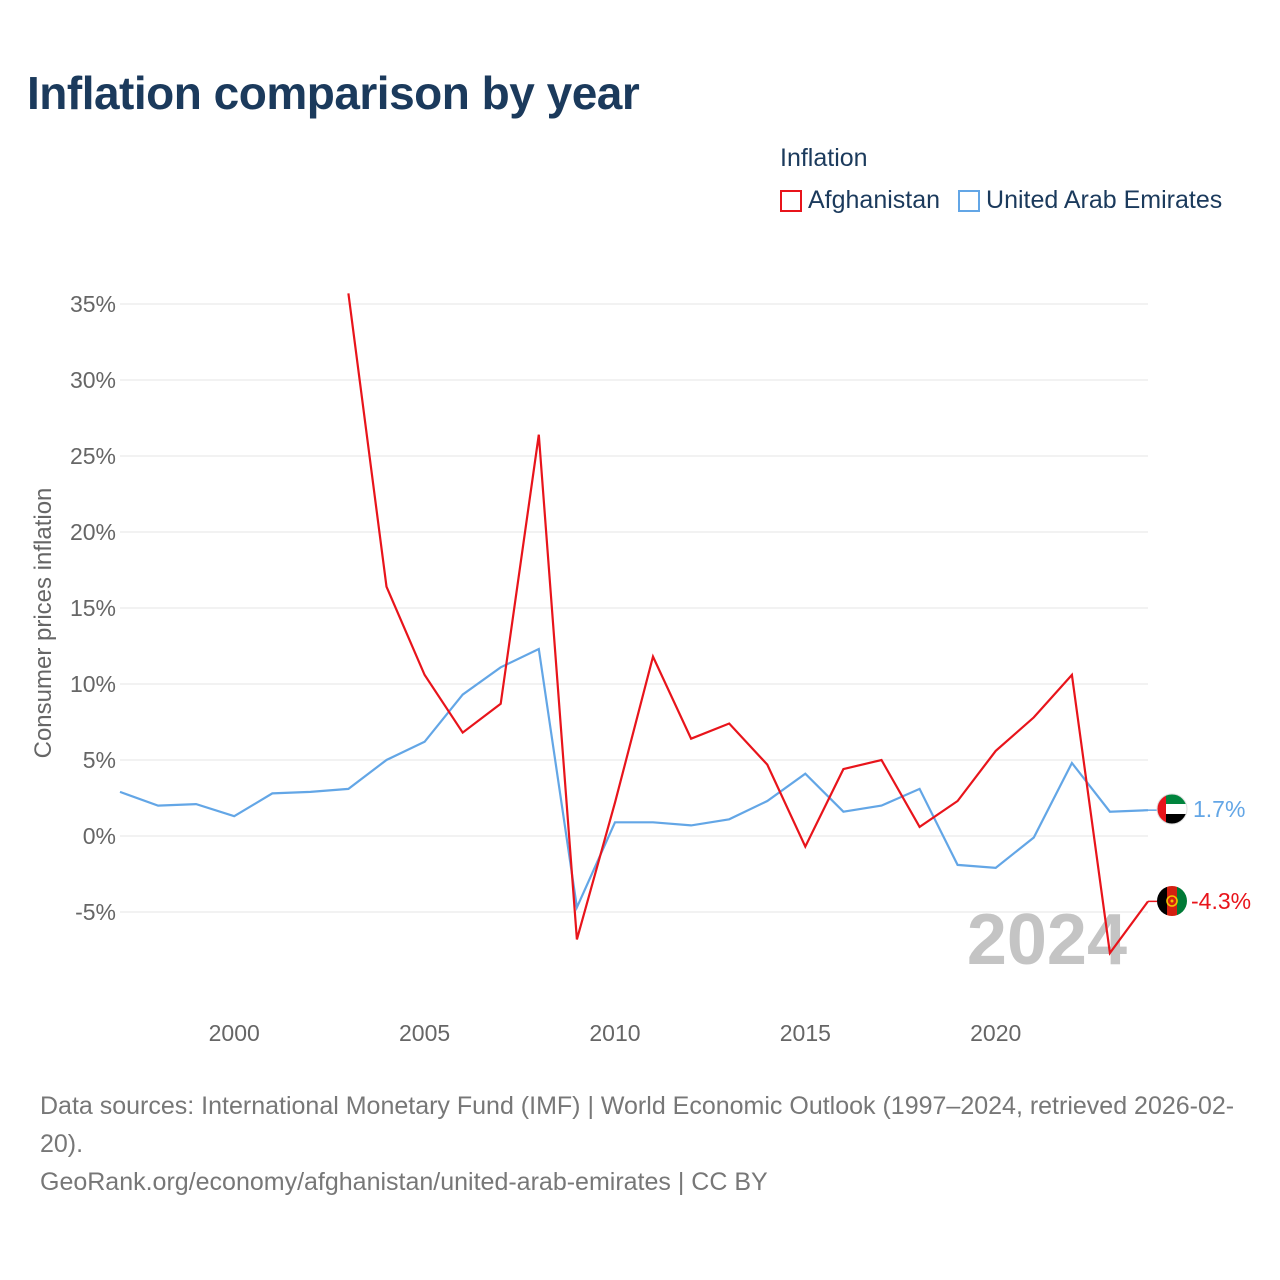 The width and height of the screenshot is (1280, 1280). I want to click on legend: Afghanistan United Arab Emirates, so click(1001, 200).